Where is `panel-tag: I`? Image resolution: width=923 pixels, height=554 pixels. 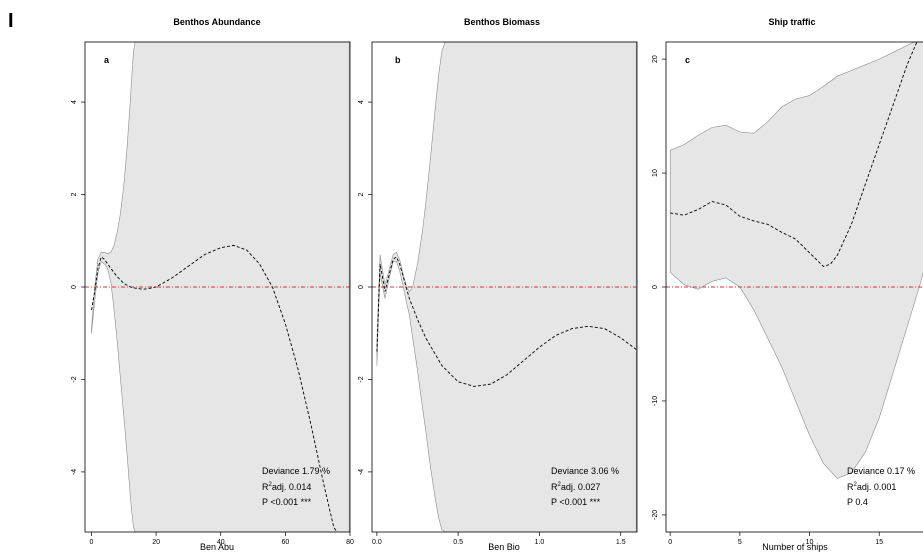 panel-tag: I is located at coordinates (11, 21).